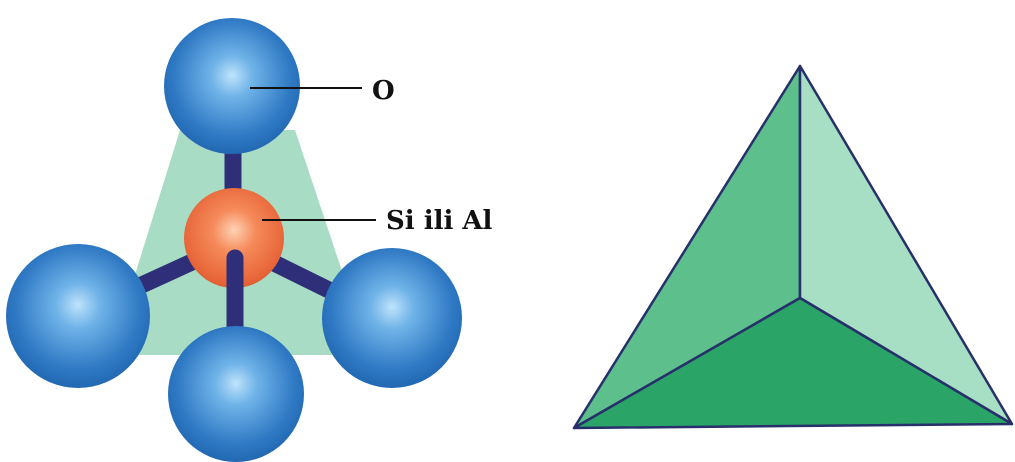  What do you see at coordinates (236, 394) in the screenshot?
I see `oxygen-sphere-bottom` at bounding box center [236, 394].